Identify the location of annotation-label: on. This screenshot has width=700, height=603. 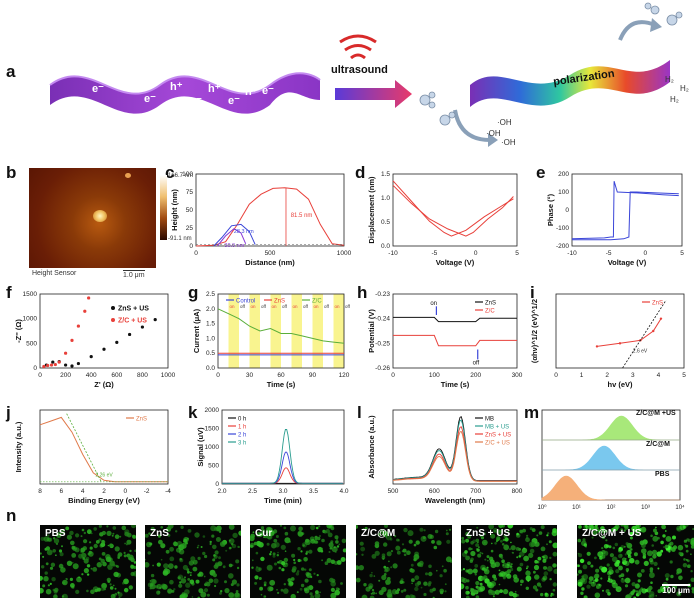
(433, 304).